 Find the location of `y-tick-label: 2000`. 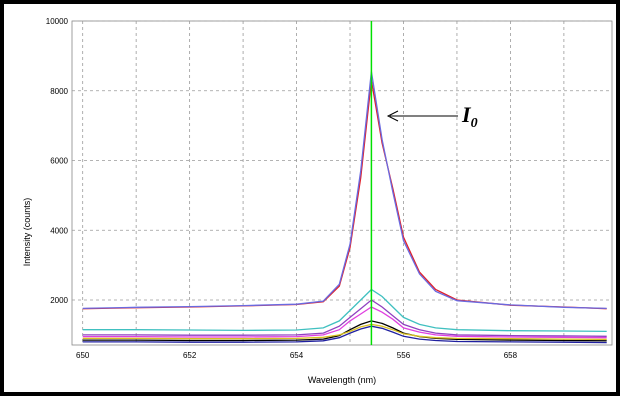

y-tick-label: 2000 is located at coordinates (59, 300).